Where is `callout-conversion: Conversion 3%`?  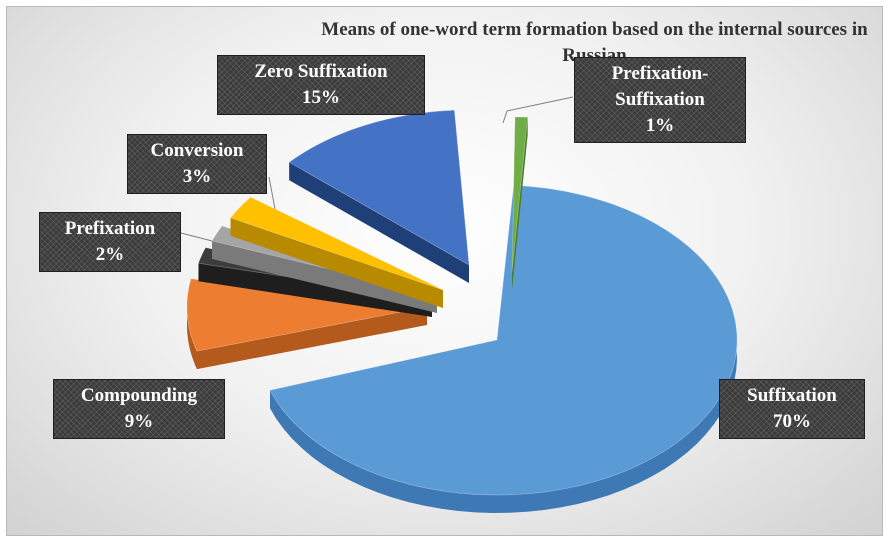 callout-conversion: Conversion 3% is located at coordinates (197, 164).